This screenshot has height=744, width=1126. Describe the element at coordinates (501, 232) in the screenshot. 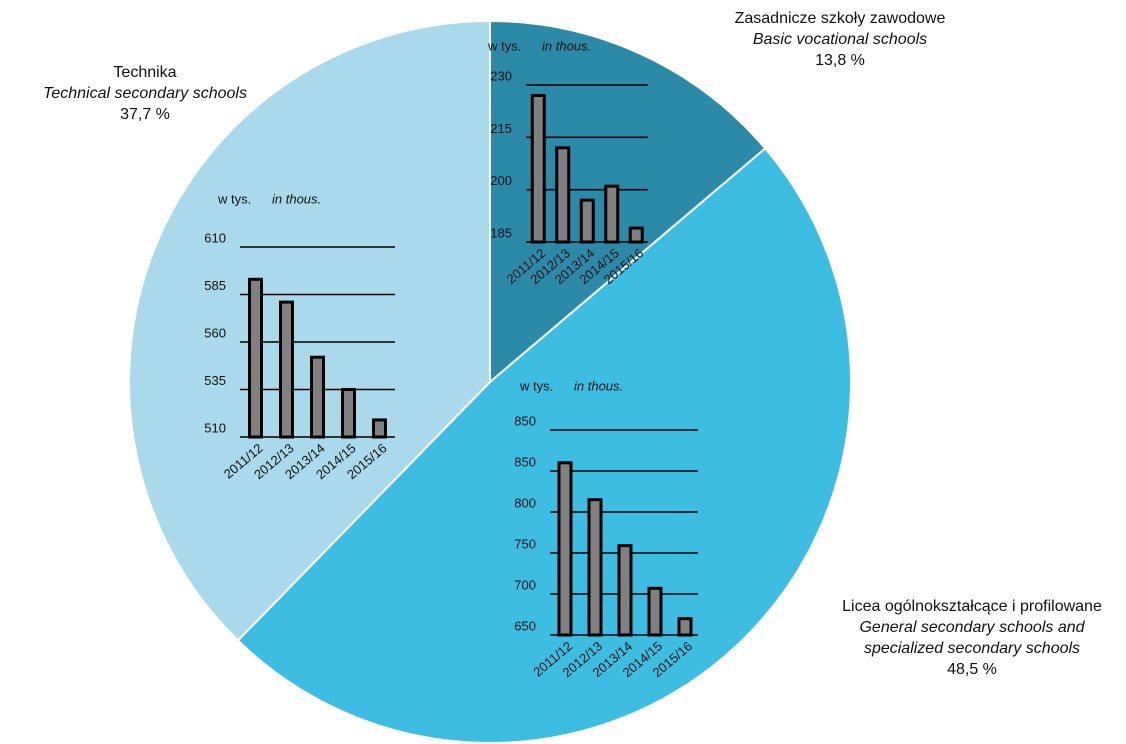

I see `y-tick-label: 185` at that location.